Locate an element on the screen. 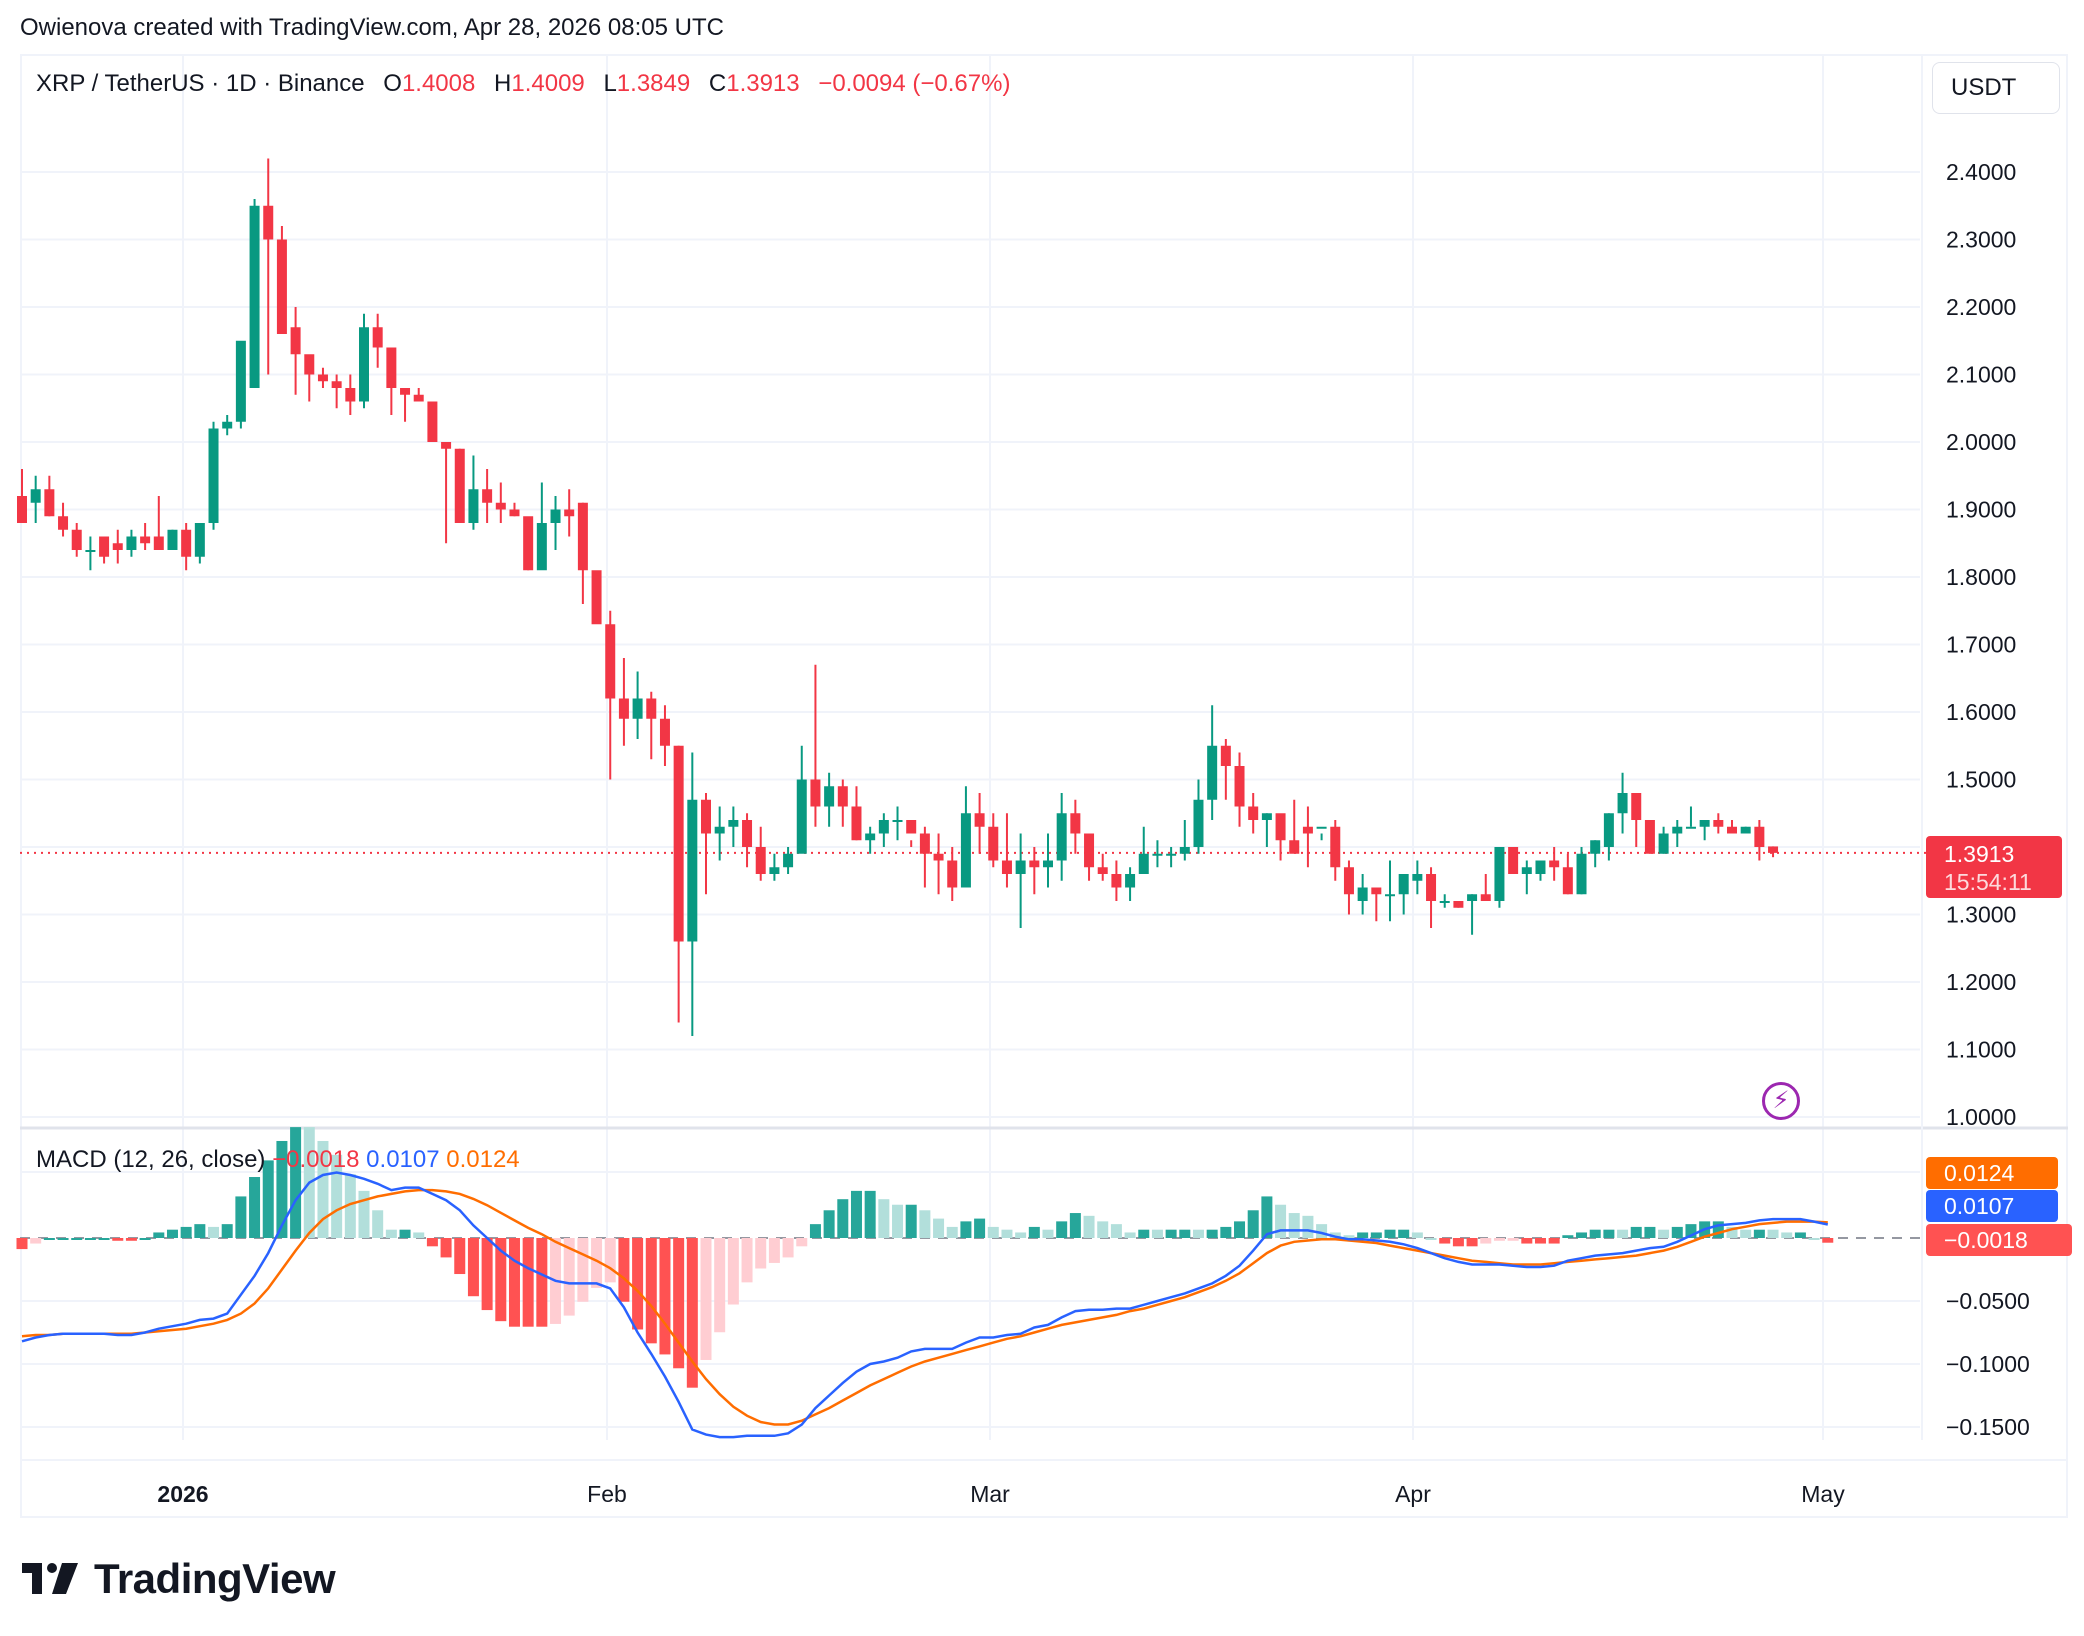 The height and width of the screenshot is (1636, 2084). time-axis-label: Mar is located at coordinates (990, 1494).